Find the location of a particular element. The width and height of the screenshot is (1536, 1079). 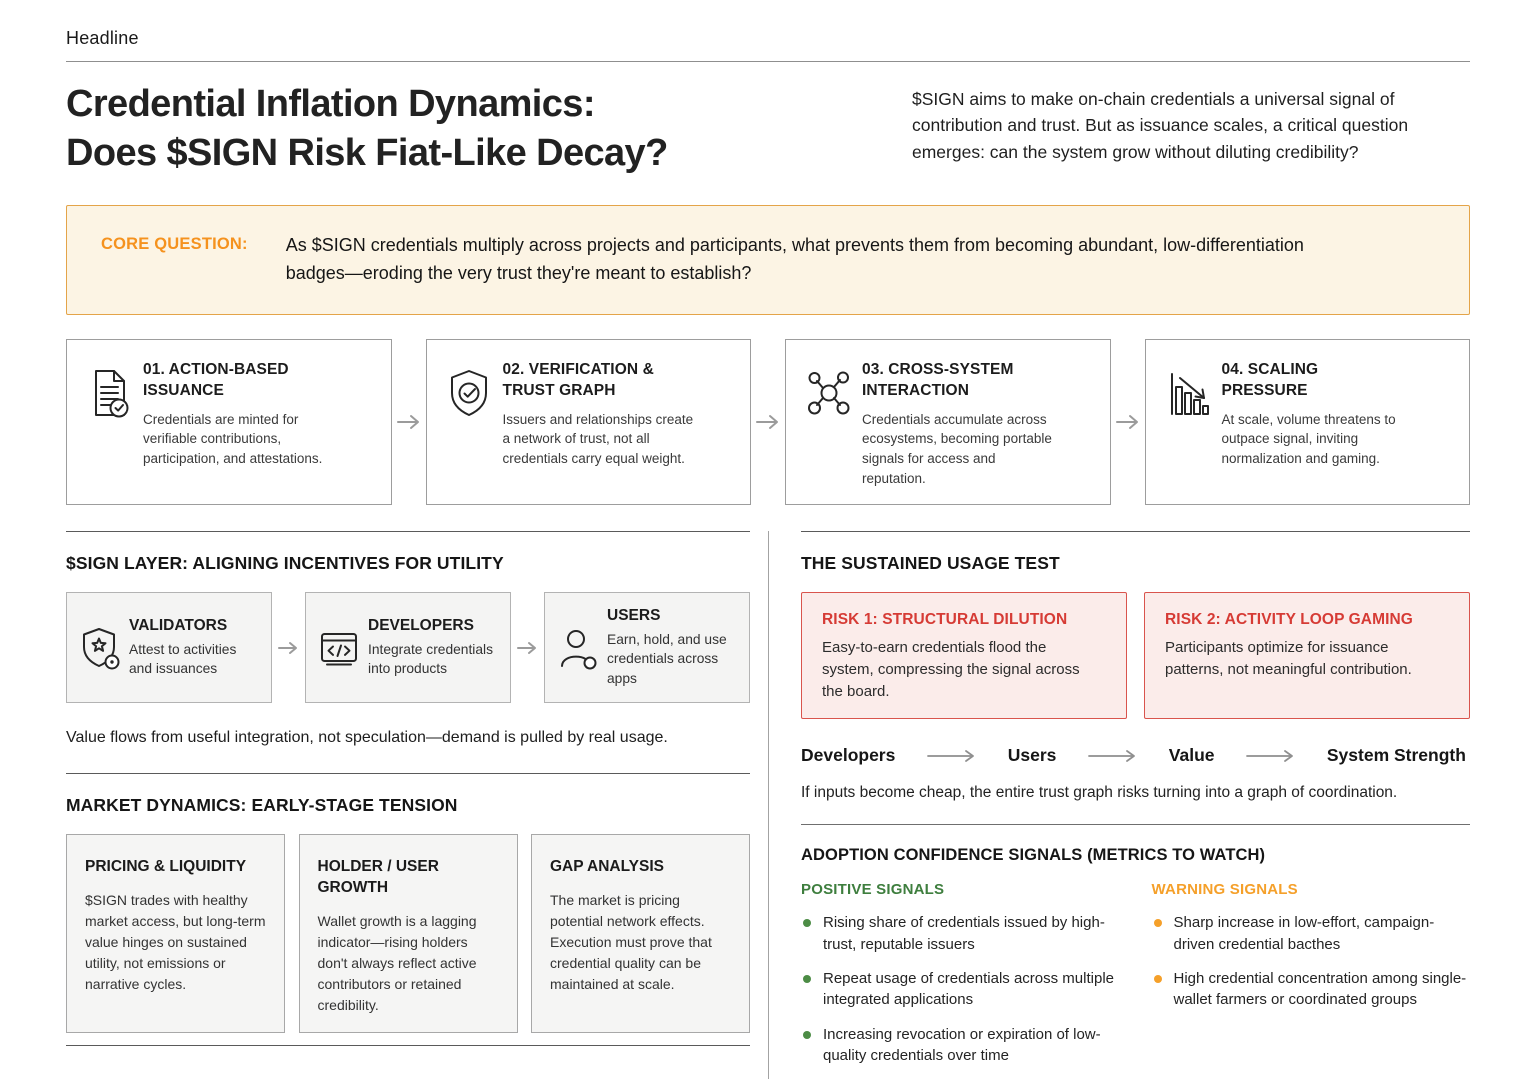

step-title: 04. SCALING PRESSURE is located at coordinates (1270, 380).